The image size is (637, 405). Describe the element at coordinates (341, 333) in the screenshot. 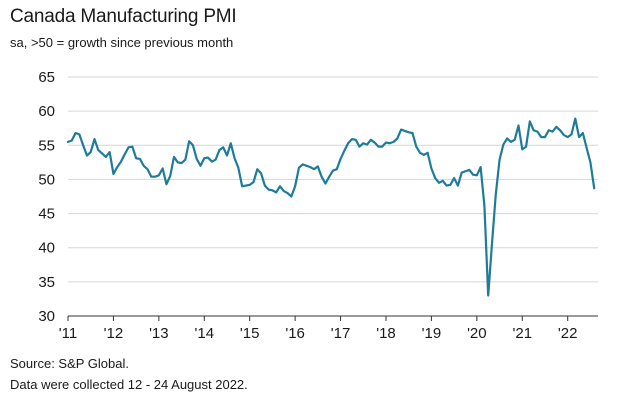

I see `x-tick-label: '17` at that location.